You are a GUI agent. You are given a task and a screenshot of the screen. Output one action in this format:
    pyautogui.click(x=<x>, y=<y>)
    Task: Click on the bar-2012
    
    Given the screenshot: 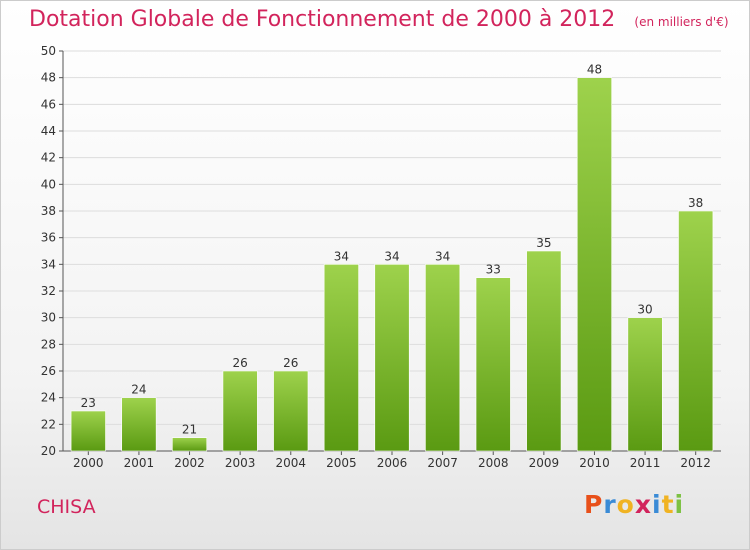 What is the action you would take?
    pyautogui.click(x=696, y=331)
    